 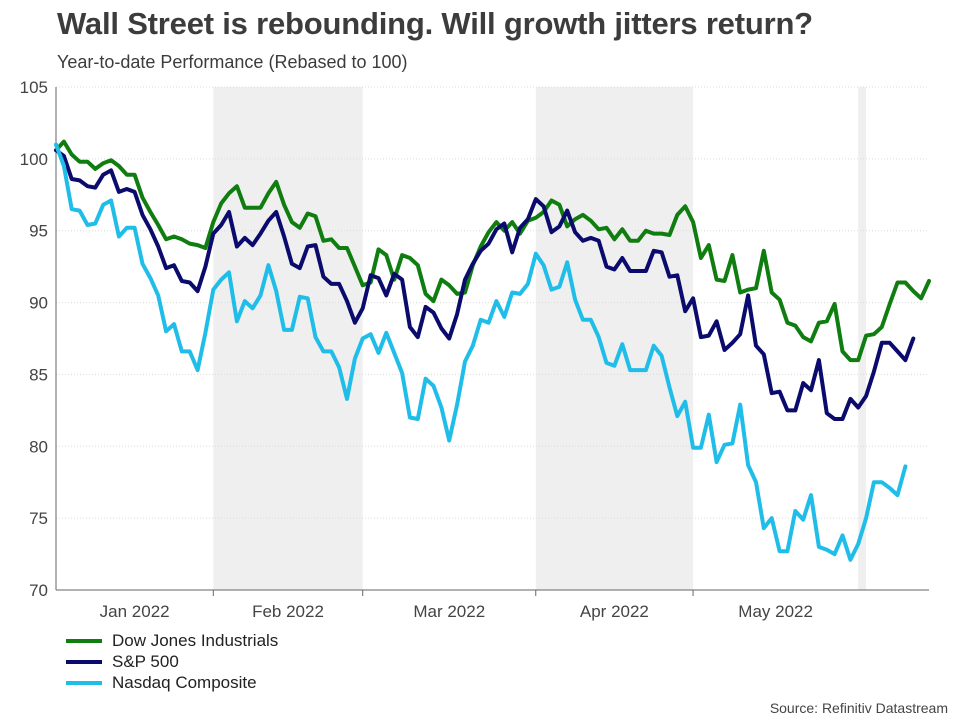 I want to click on y-tick-label: 75, so click(x=38, y=518).